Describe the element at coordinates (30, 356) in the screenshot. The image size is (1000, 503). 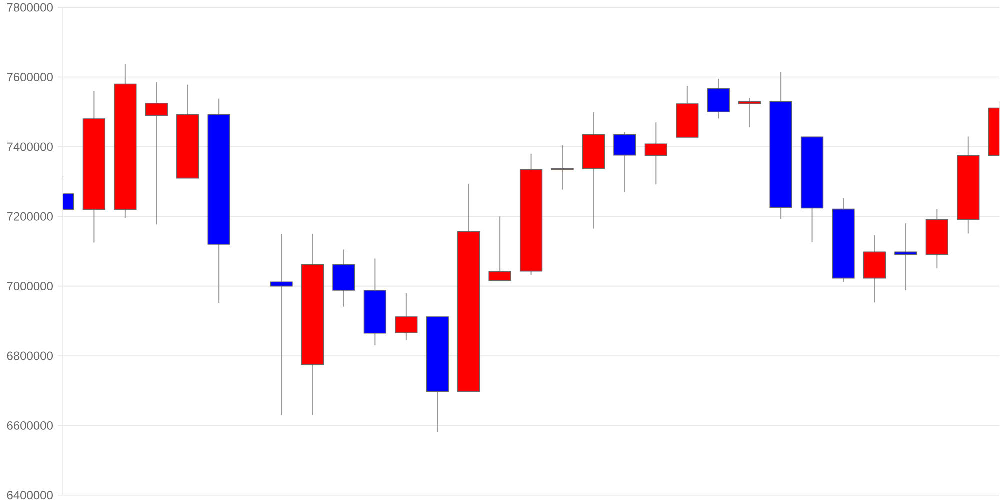
I see `y-tick-label: 6800000` at that location.